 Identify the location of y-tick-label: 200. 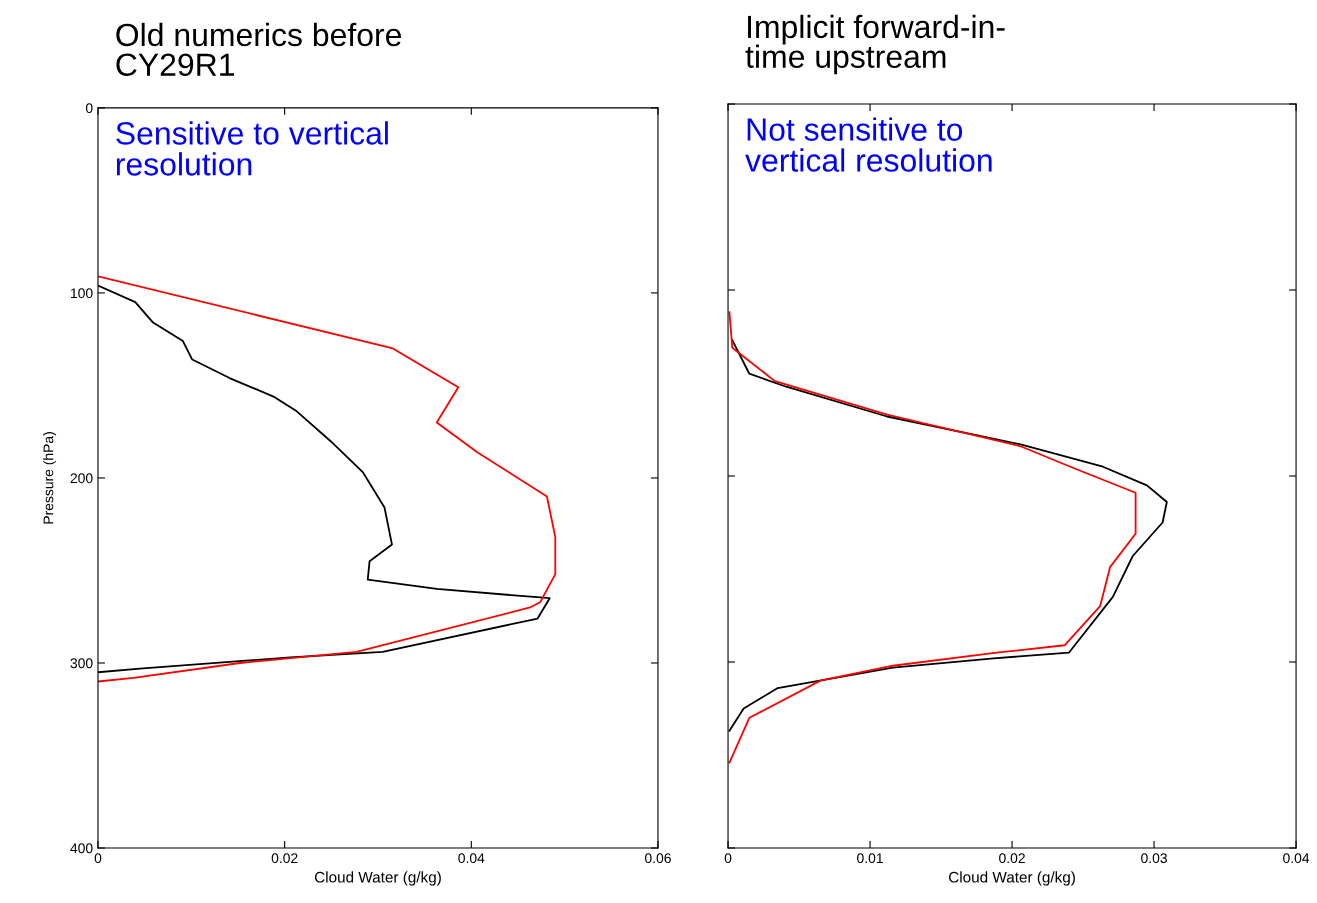
(81, 478).